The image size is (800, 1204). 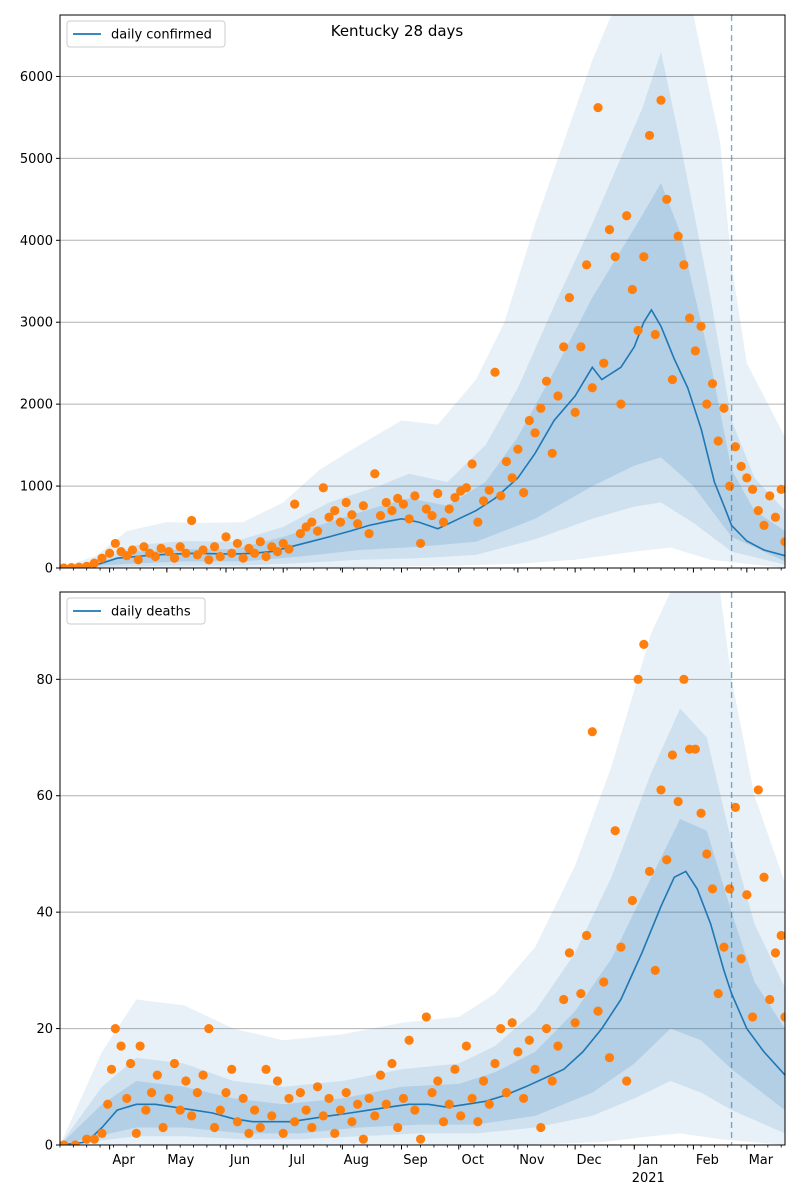 What do you see at coordinates (473, 1160) in the screenshot?
I see `x-tick-label: Oct` at bounding box center [473, 1160].